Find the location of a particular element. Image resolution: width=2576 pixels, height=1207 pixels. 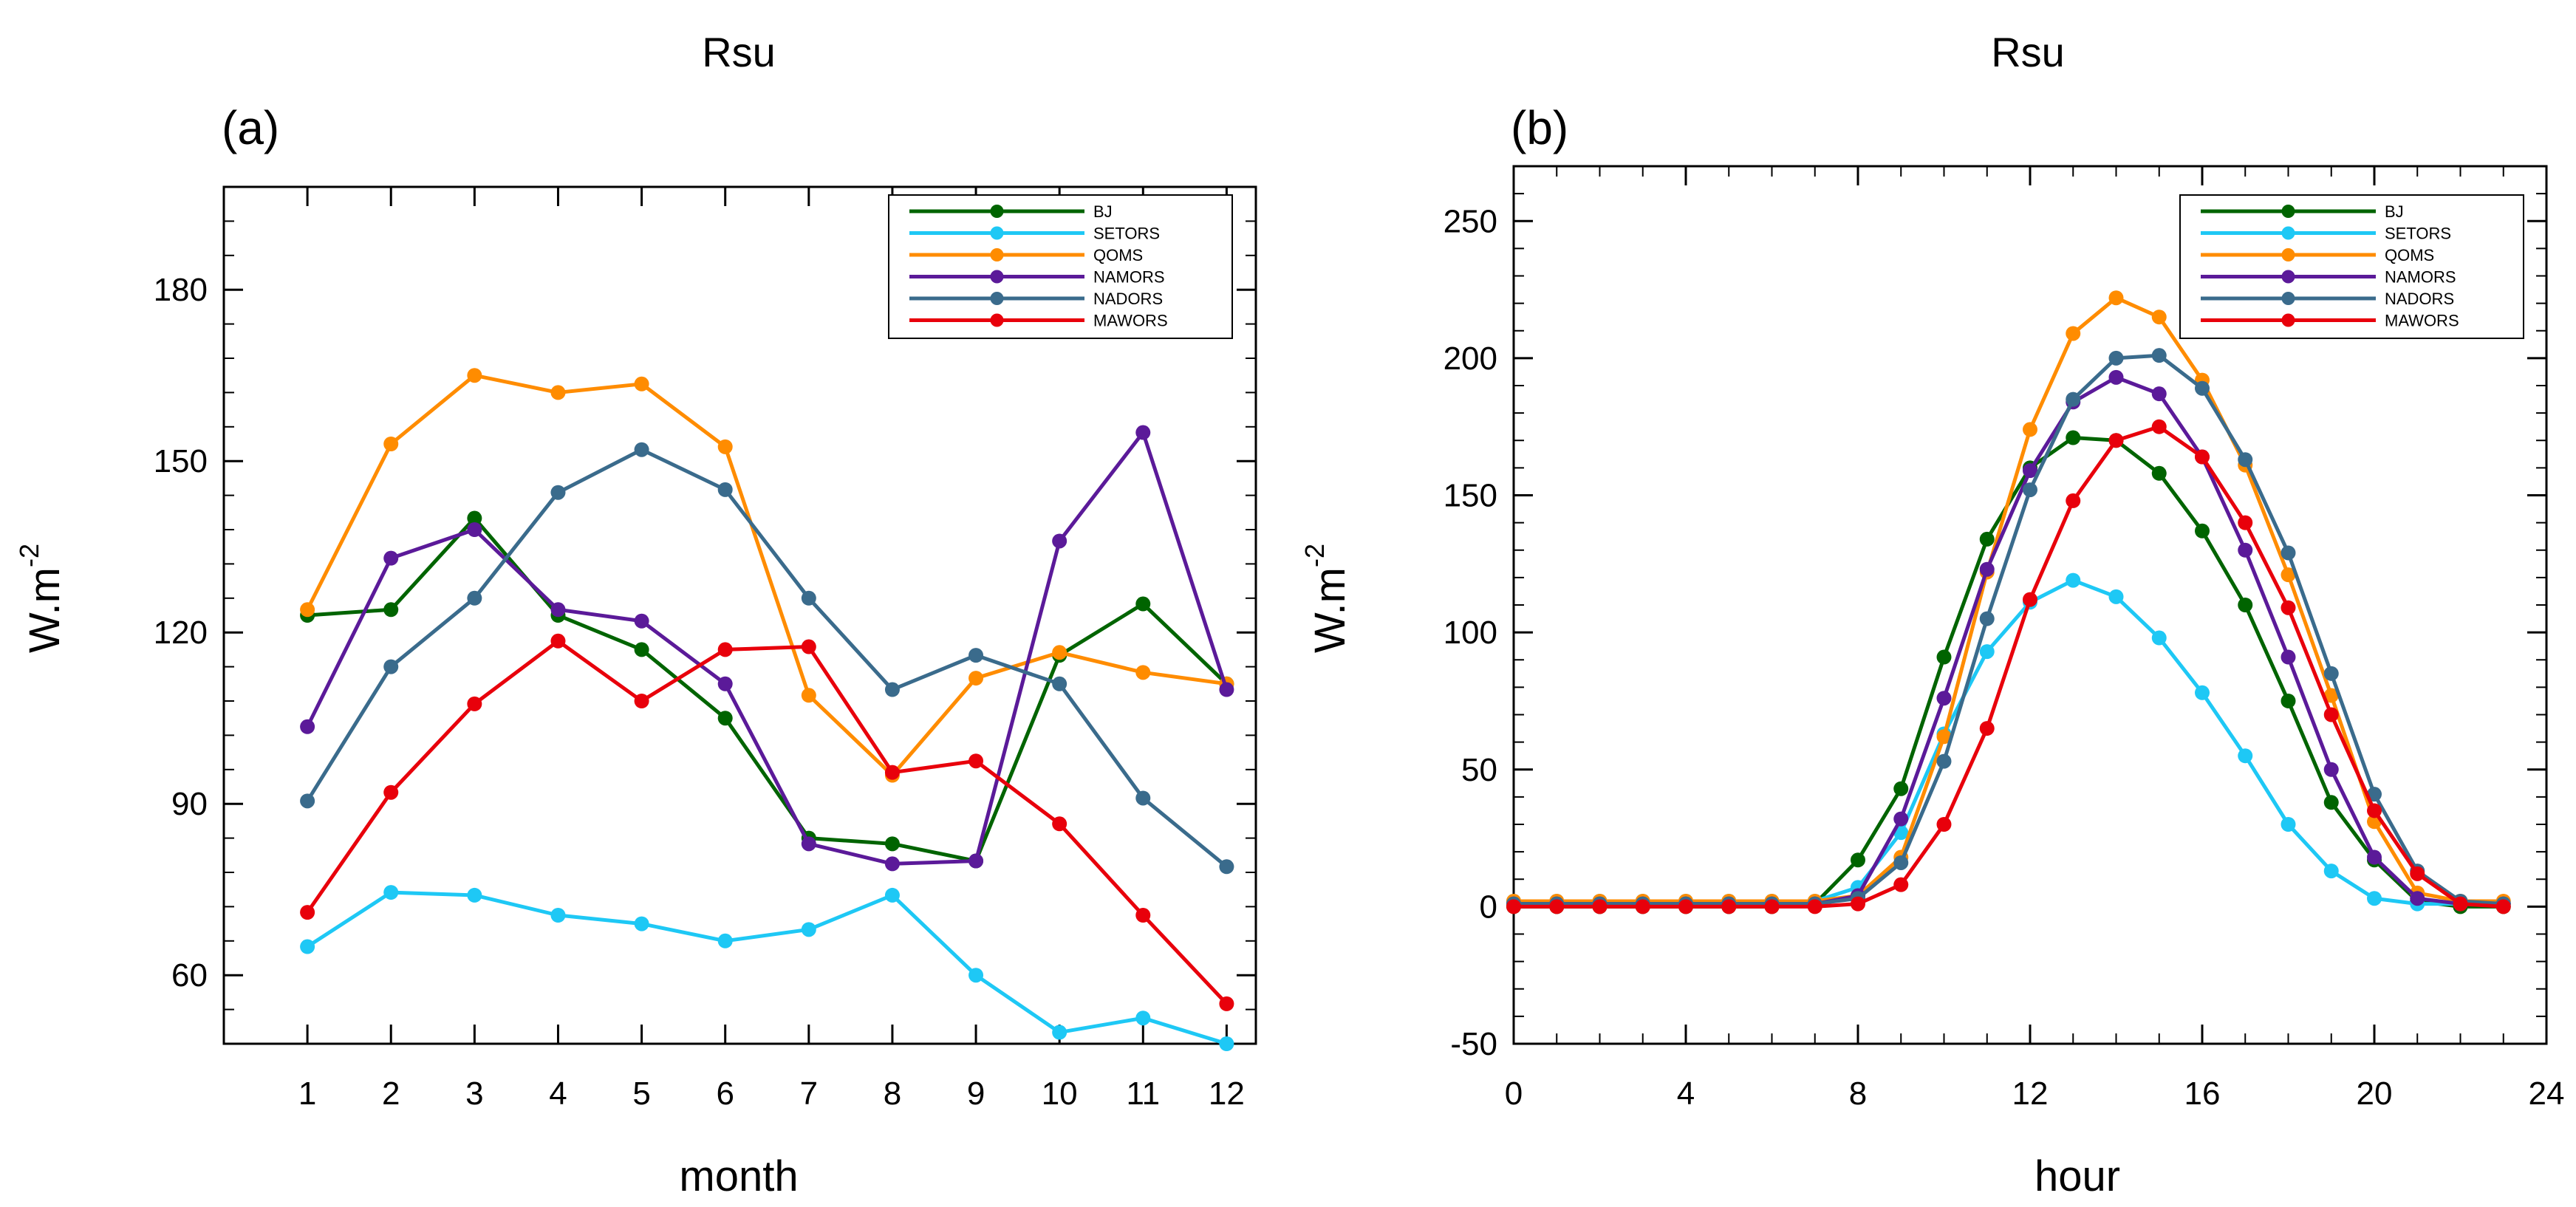

x-tick-label: 16 is located at coordinates (2203, 1094).